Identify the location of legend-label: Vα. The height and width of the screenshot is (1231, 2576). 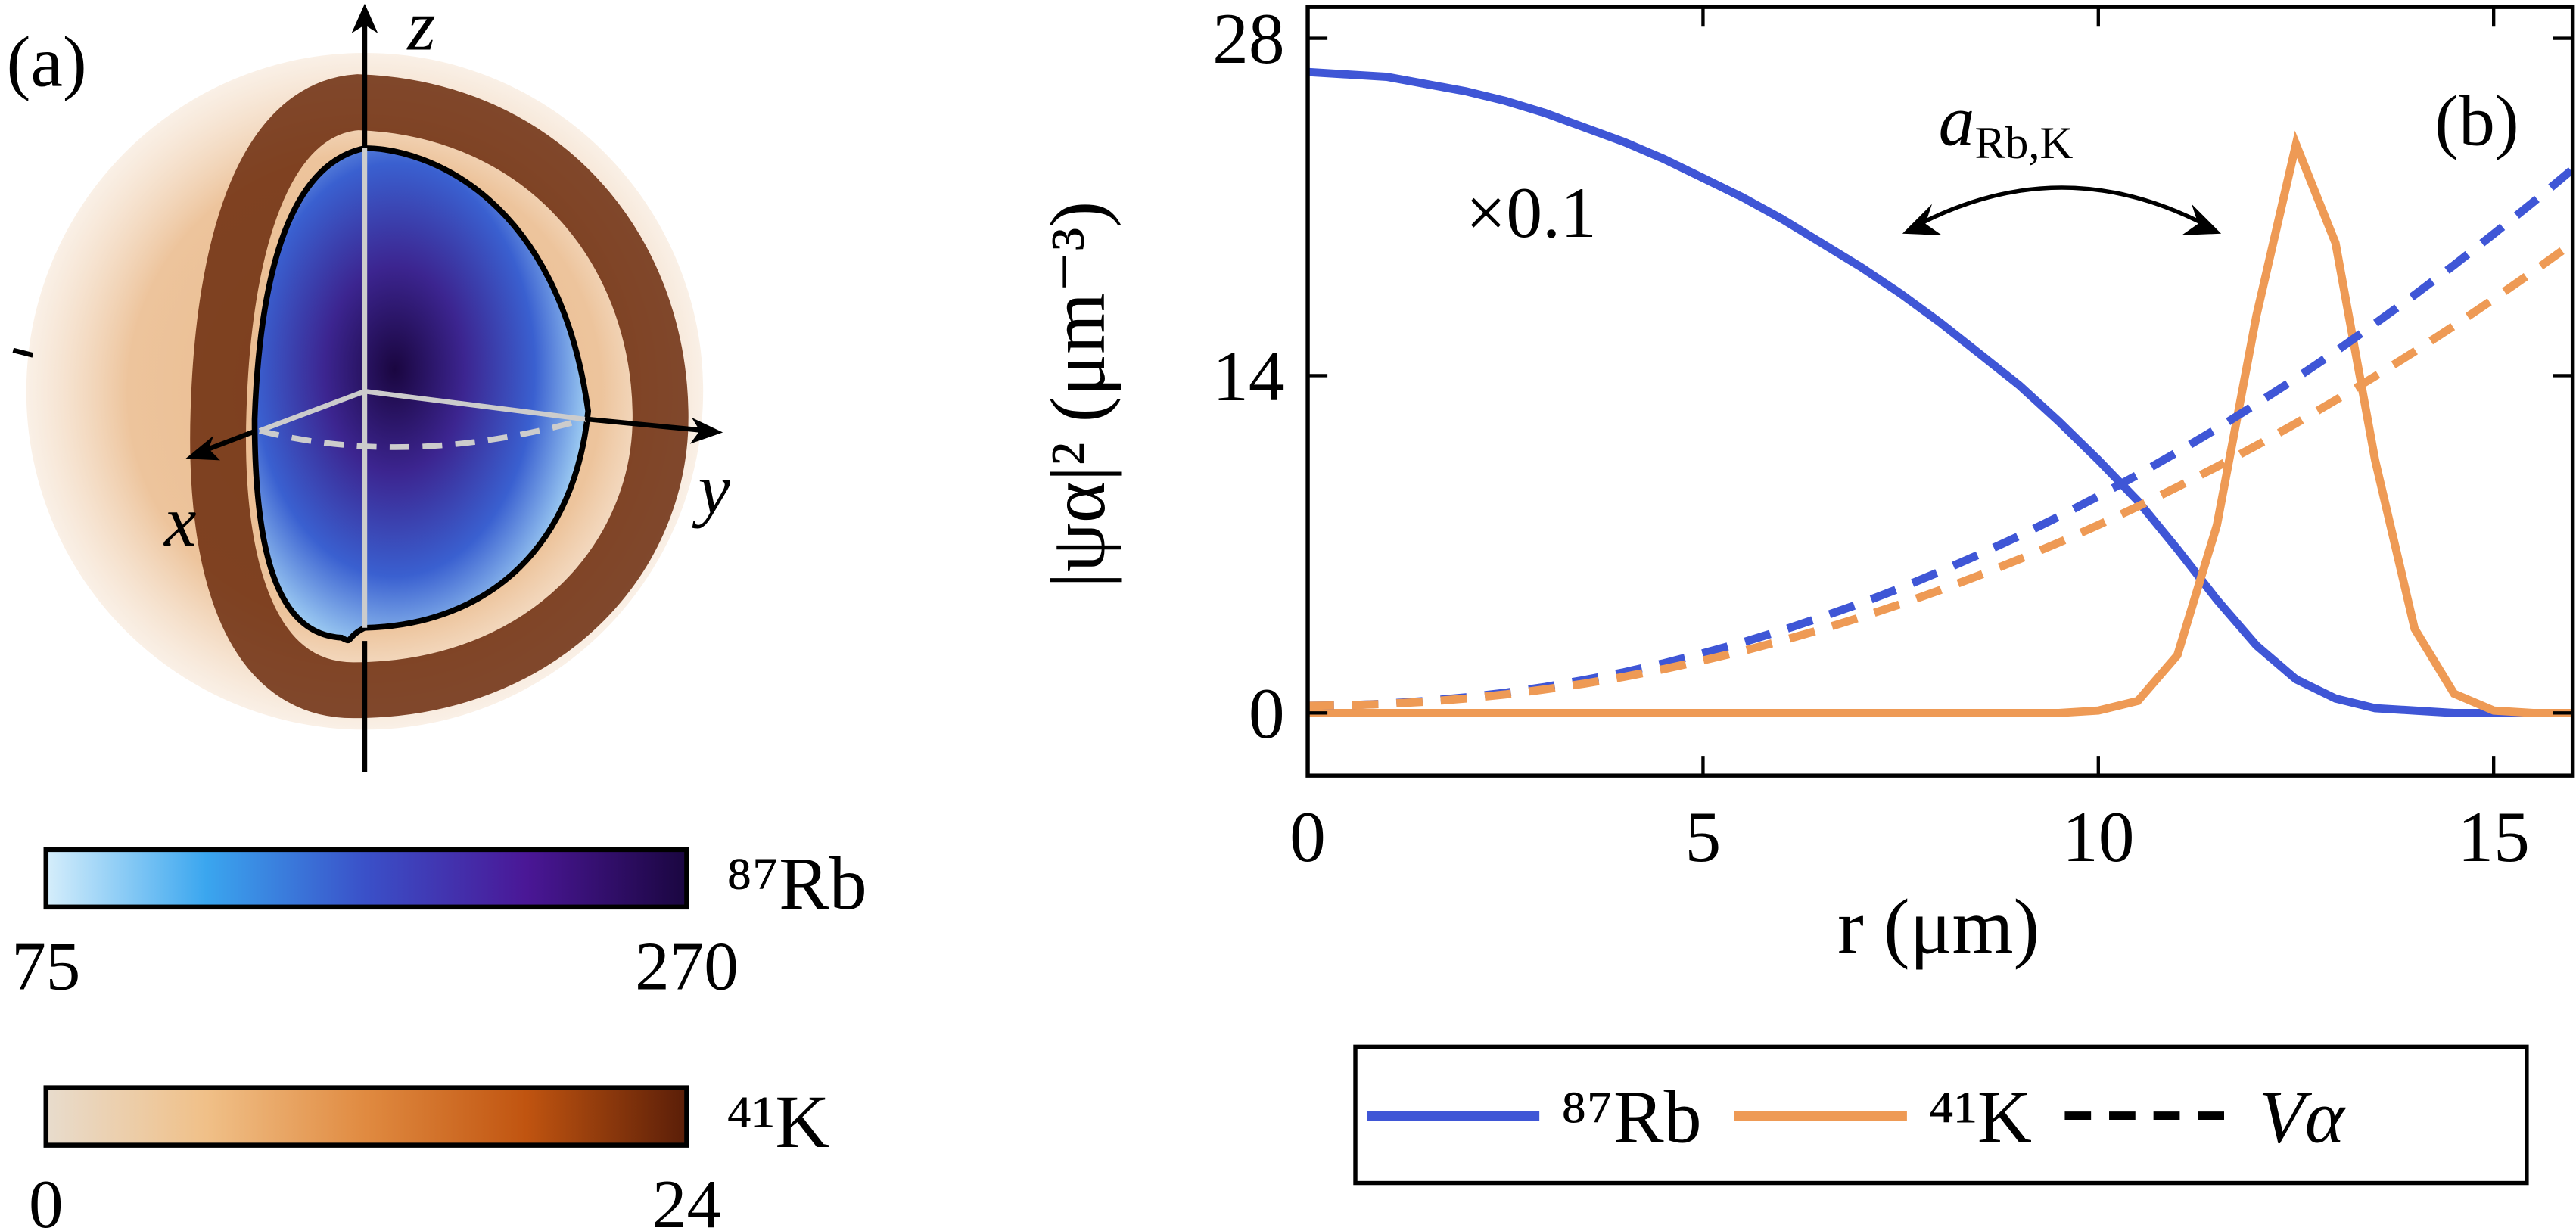
(2303, 1116).